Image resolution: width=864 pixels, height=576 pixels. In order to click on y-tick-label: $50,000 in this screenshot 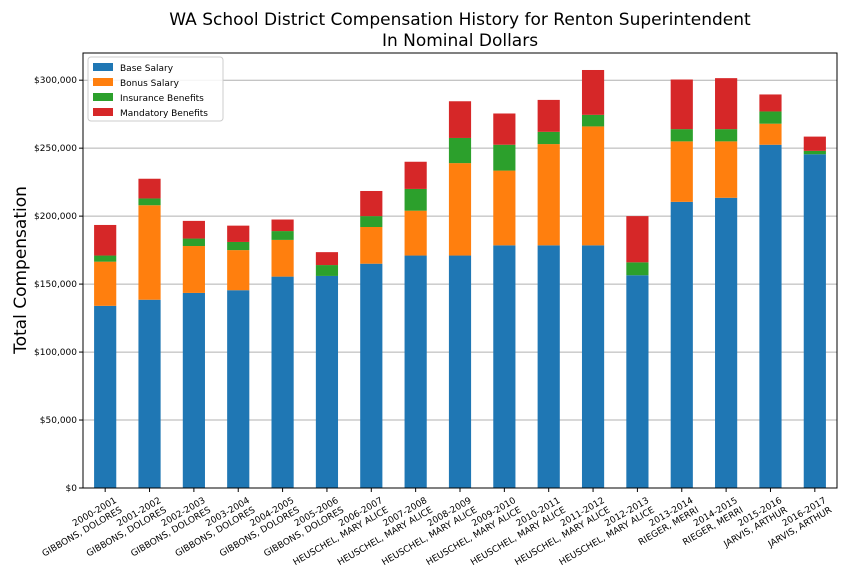, I will do `click(58, 421)`.